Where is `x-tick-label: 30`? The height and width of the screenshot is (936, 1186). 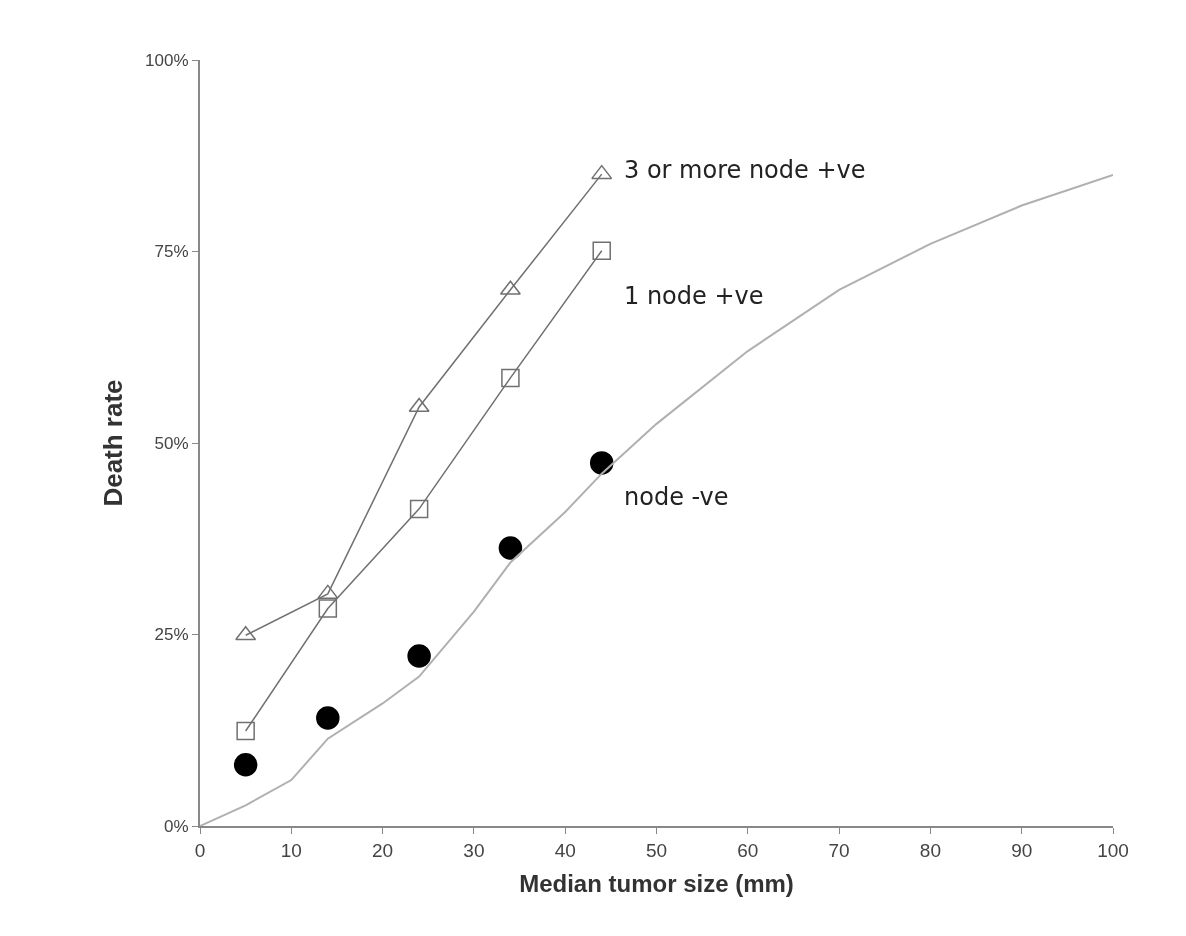 x-tick-label: 30 is located at coordinates (474, 850).